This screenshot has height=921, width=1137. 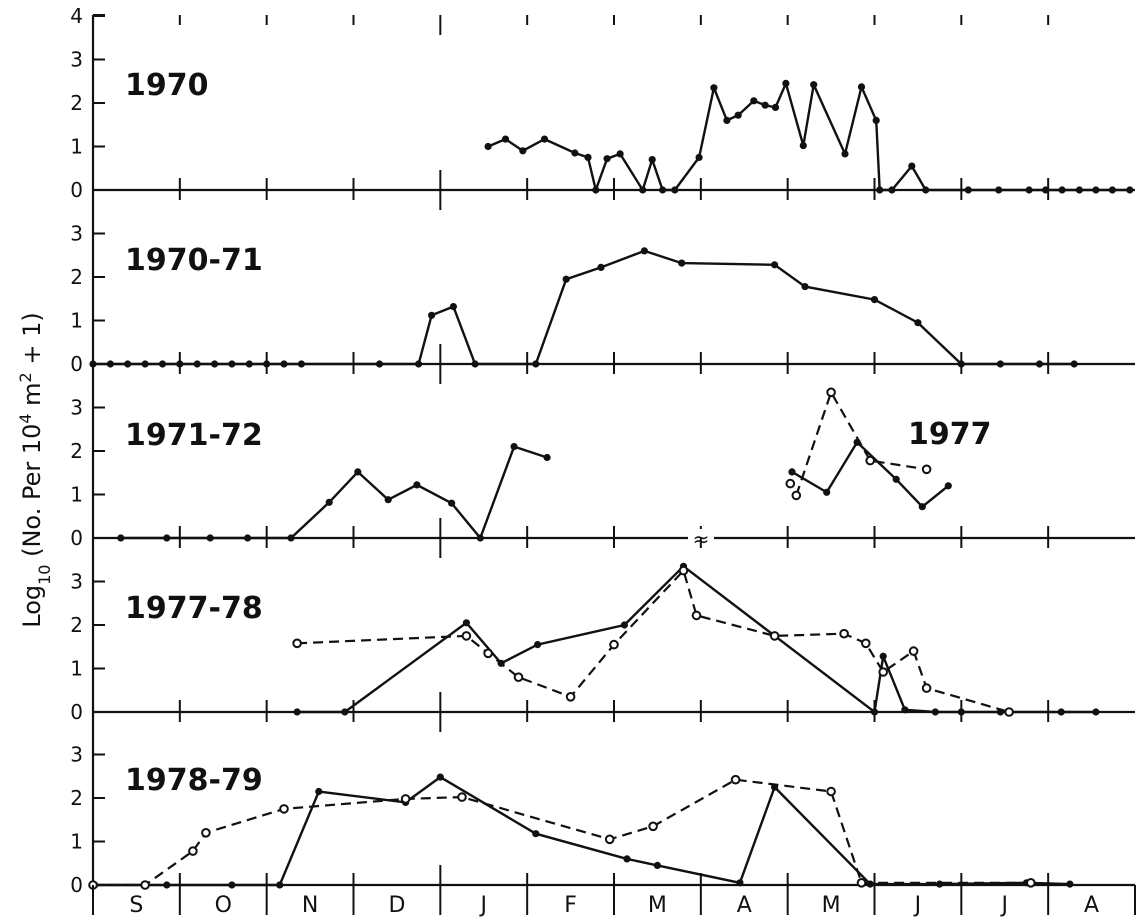 I want to click on panel-title: 1970-71, so click(x=194, y=260).